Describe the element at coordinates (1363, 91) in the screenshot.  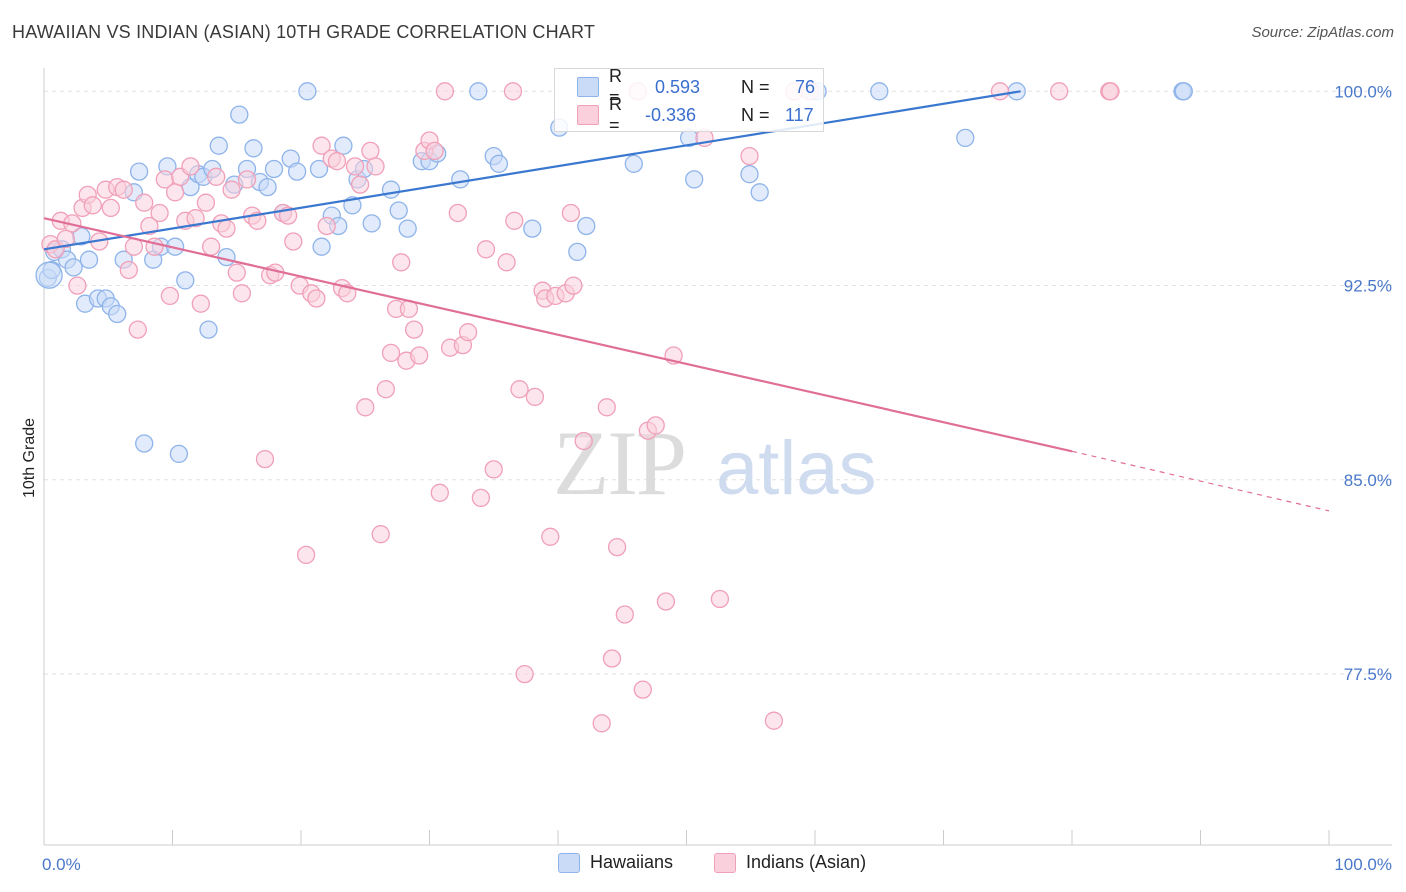
I see `y-tick-label: 100.0%` at that location.